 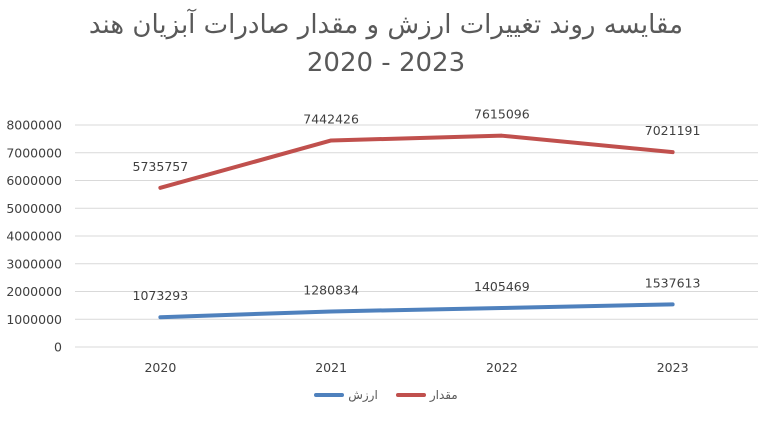 I want to click on x-tick-label: 2020, so click(x=160, y=367).